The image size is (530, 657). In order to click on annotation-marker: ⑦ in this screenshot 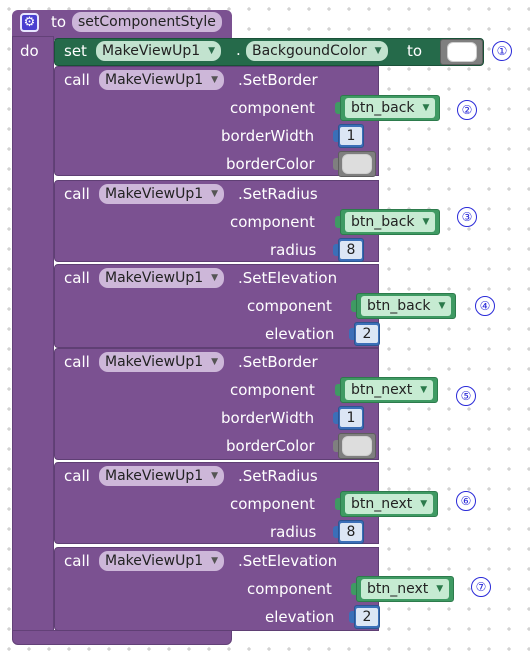, I will do `click(481, 587)`.